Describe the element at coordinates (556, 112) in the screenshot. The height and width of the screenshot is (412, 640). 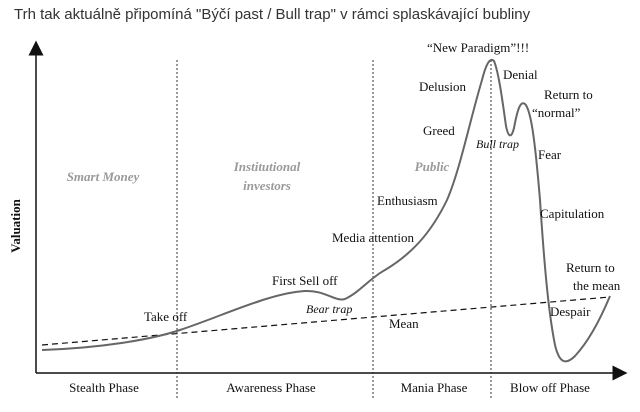
I see `return-to-normal-line2: “normal”` at that location.